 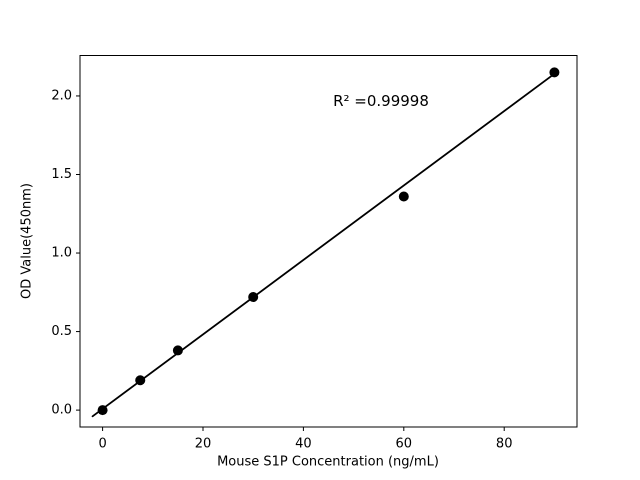 What do you see at coordinates (61, 95) in the screenshot?
I see `y-tick-label: 2.0` at bounding box center [61, 95].